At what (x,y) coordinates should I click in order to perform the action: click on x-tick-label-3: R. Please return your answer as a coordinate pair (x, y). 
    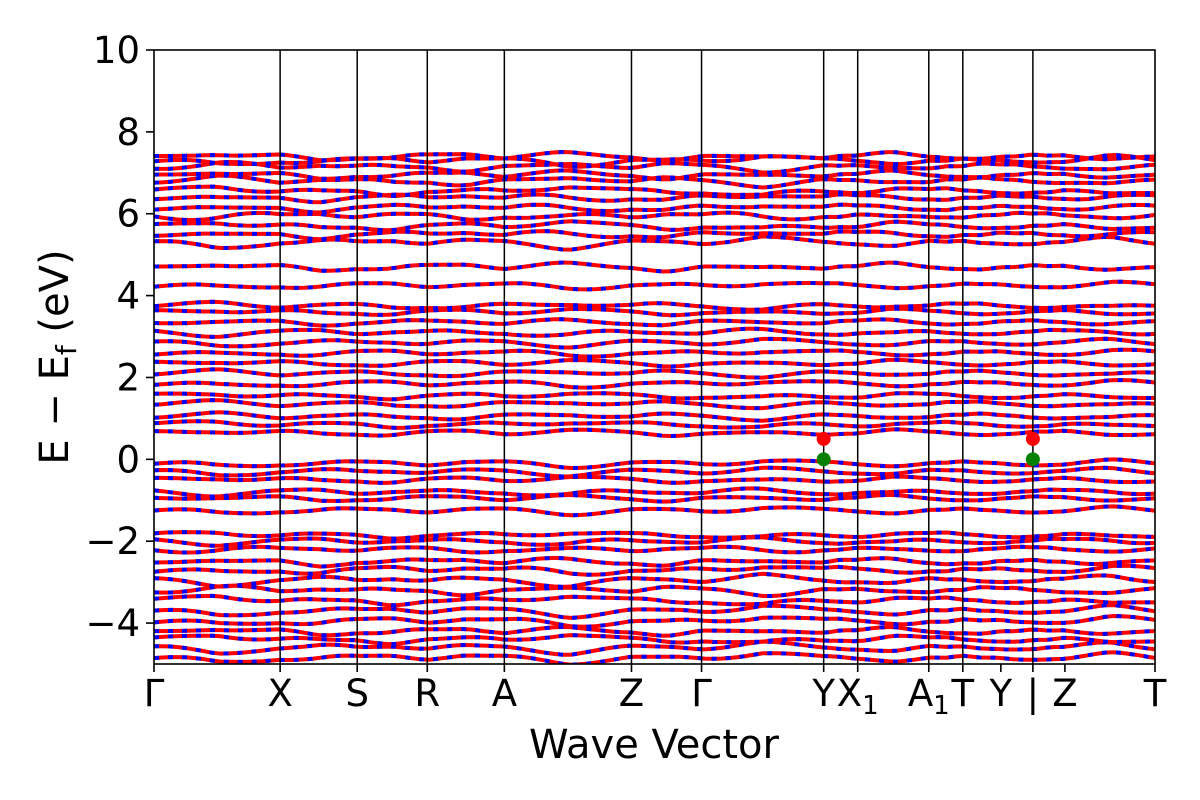
    Looking at the image, I should click on (427, 693).